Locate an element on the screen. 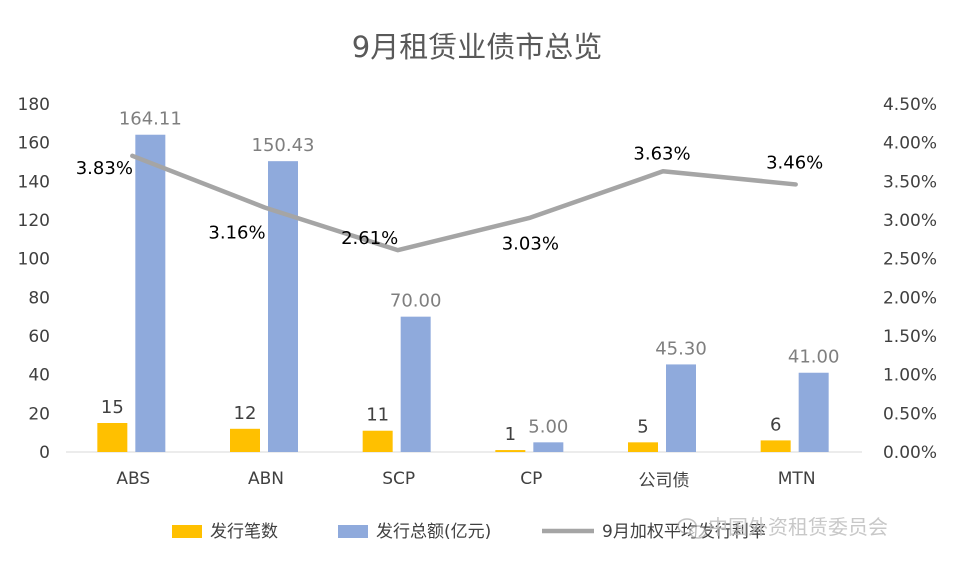 Image resolution: width=954 pixels, height=569 pixels. y-right-tick-label: 3.50% is located at coordinates (910, 182).